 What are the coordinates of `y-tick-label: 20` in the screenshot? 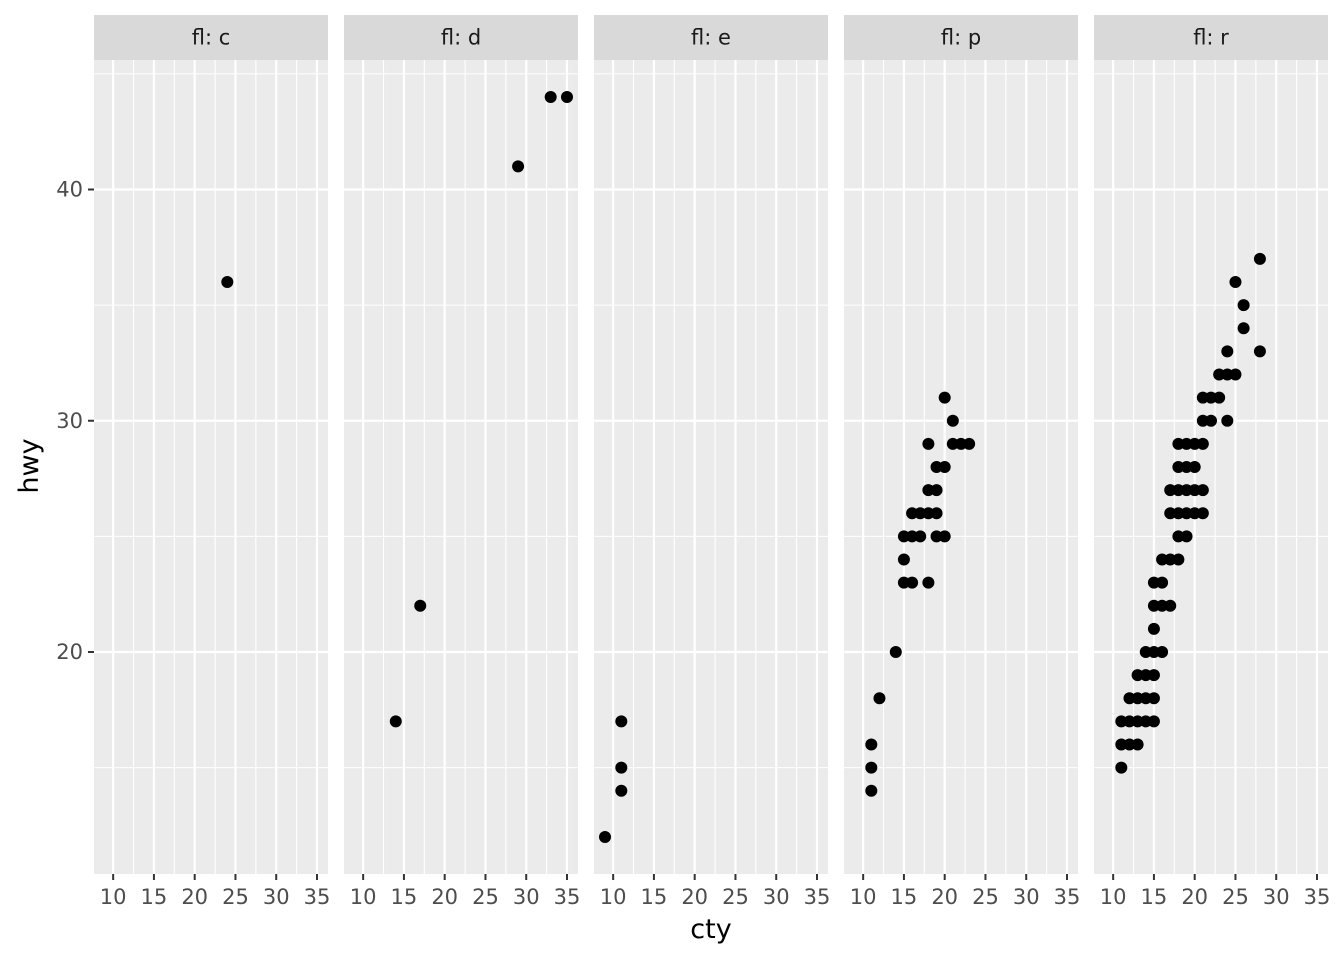 It's located at (69, 652).